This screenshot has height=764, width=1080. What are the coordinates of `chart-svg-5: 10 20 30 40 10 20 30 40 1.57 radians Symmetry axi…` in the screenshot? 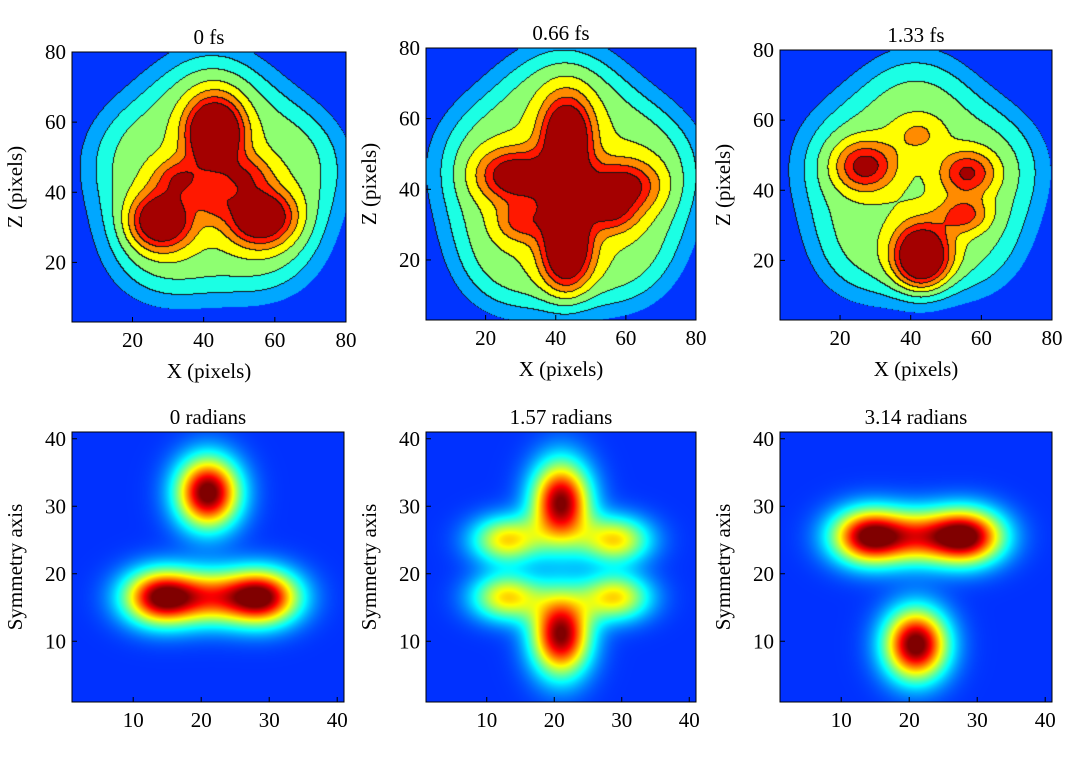 It's located at (528, 568).